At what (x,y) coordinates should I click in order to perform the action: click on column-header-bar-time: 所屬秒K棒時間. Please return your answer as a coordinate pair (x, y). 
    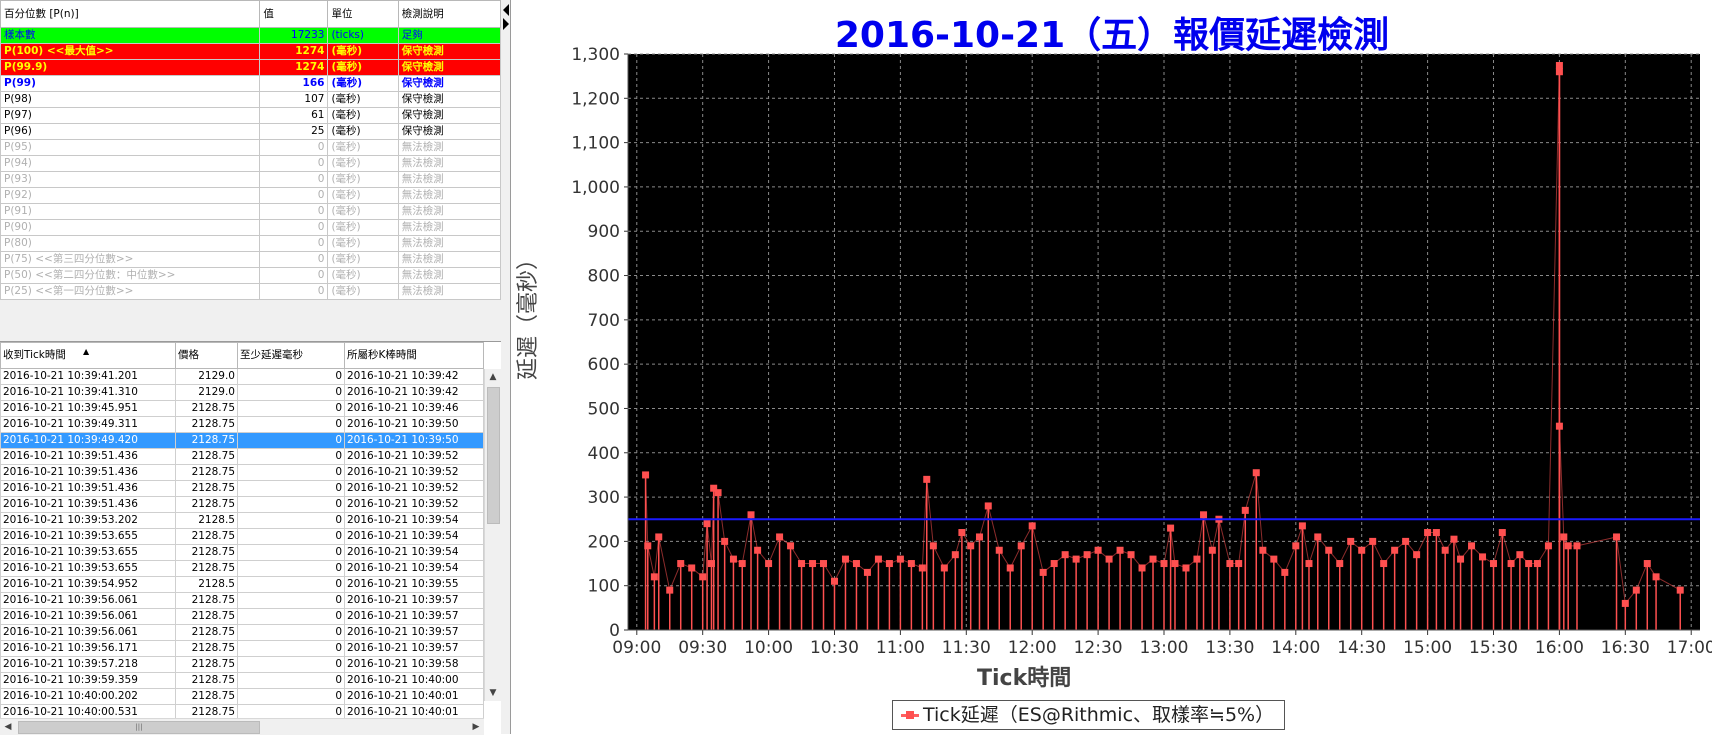
    Looking at the image, I should click on (414, 355).